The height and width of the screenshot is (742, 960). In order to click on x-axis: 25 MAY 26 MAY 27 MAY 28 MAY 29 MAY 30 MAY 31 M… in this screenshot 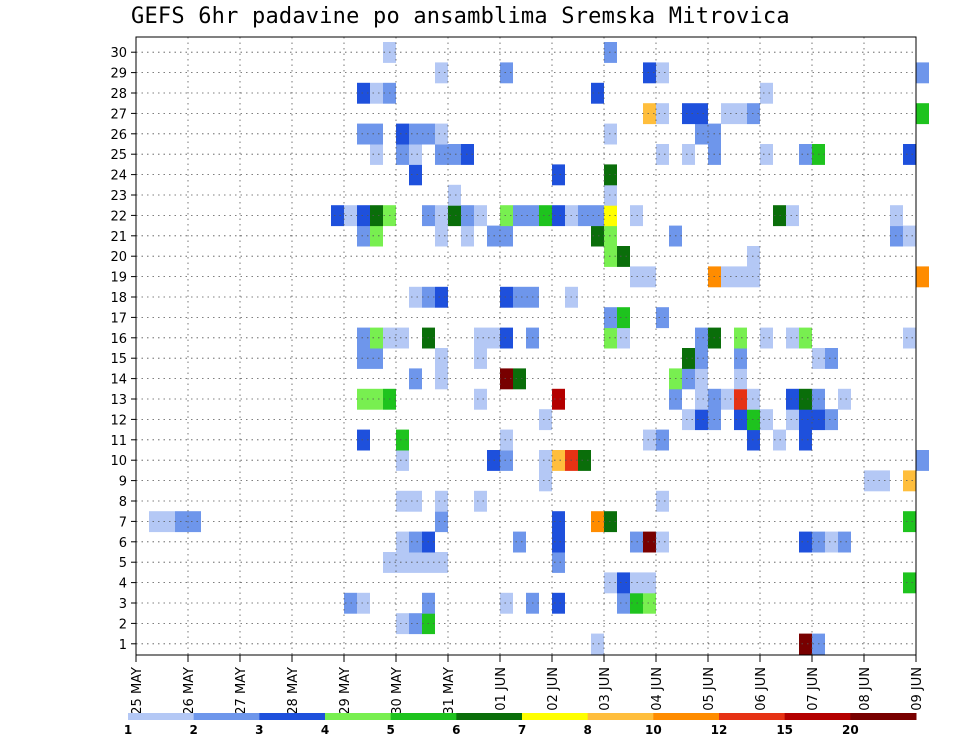, I will do `click(527, 685)`.